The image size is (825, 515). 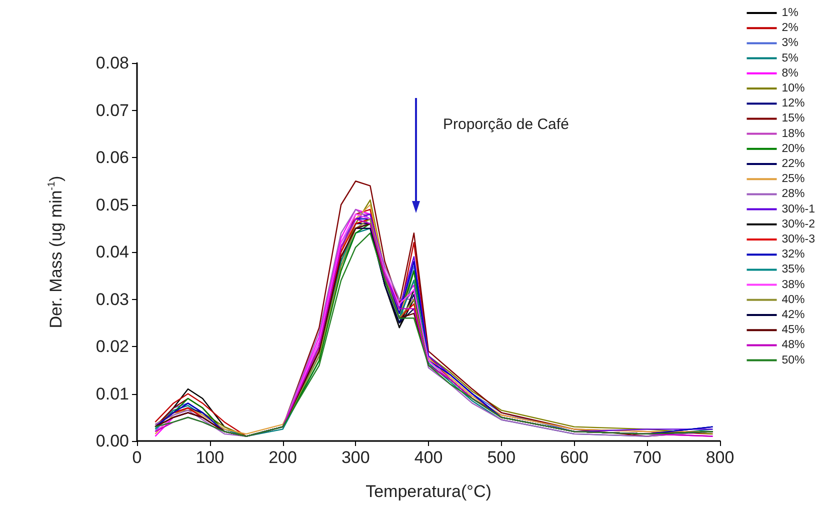 What do you see at coordinates (793, 118) in the screenshot?
I see `legend-label: 15%` at bounding box center [793, 118].